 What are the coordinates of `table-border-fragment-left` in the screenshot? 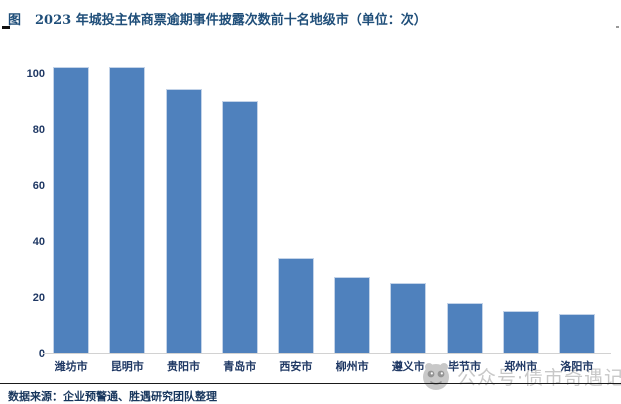 It's located at (6, 27).